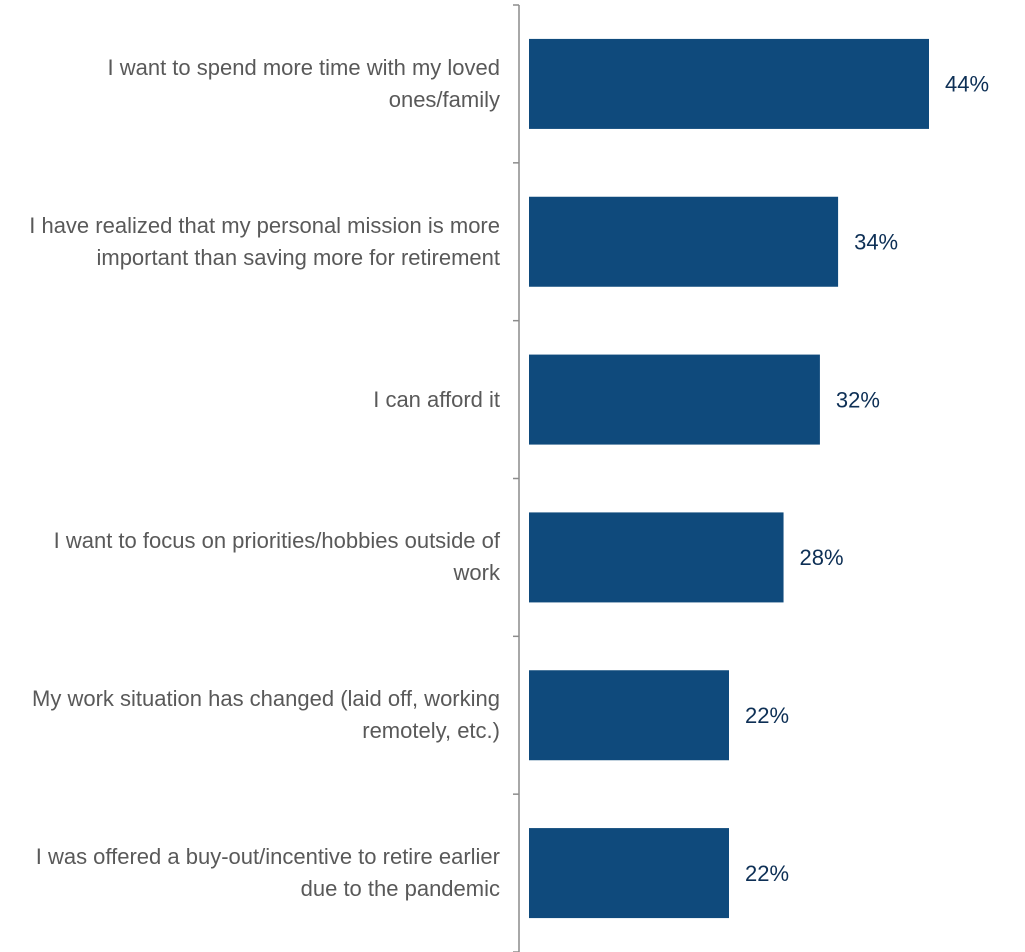 Image resolution: width=1025 pixels, height=952 pixels. Describe the element at coordinates (255, 400) in the screenshot. I see `category-label: I can afford it` at that location.